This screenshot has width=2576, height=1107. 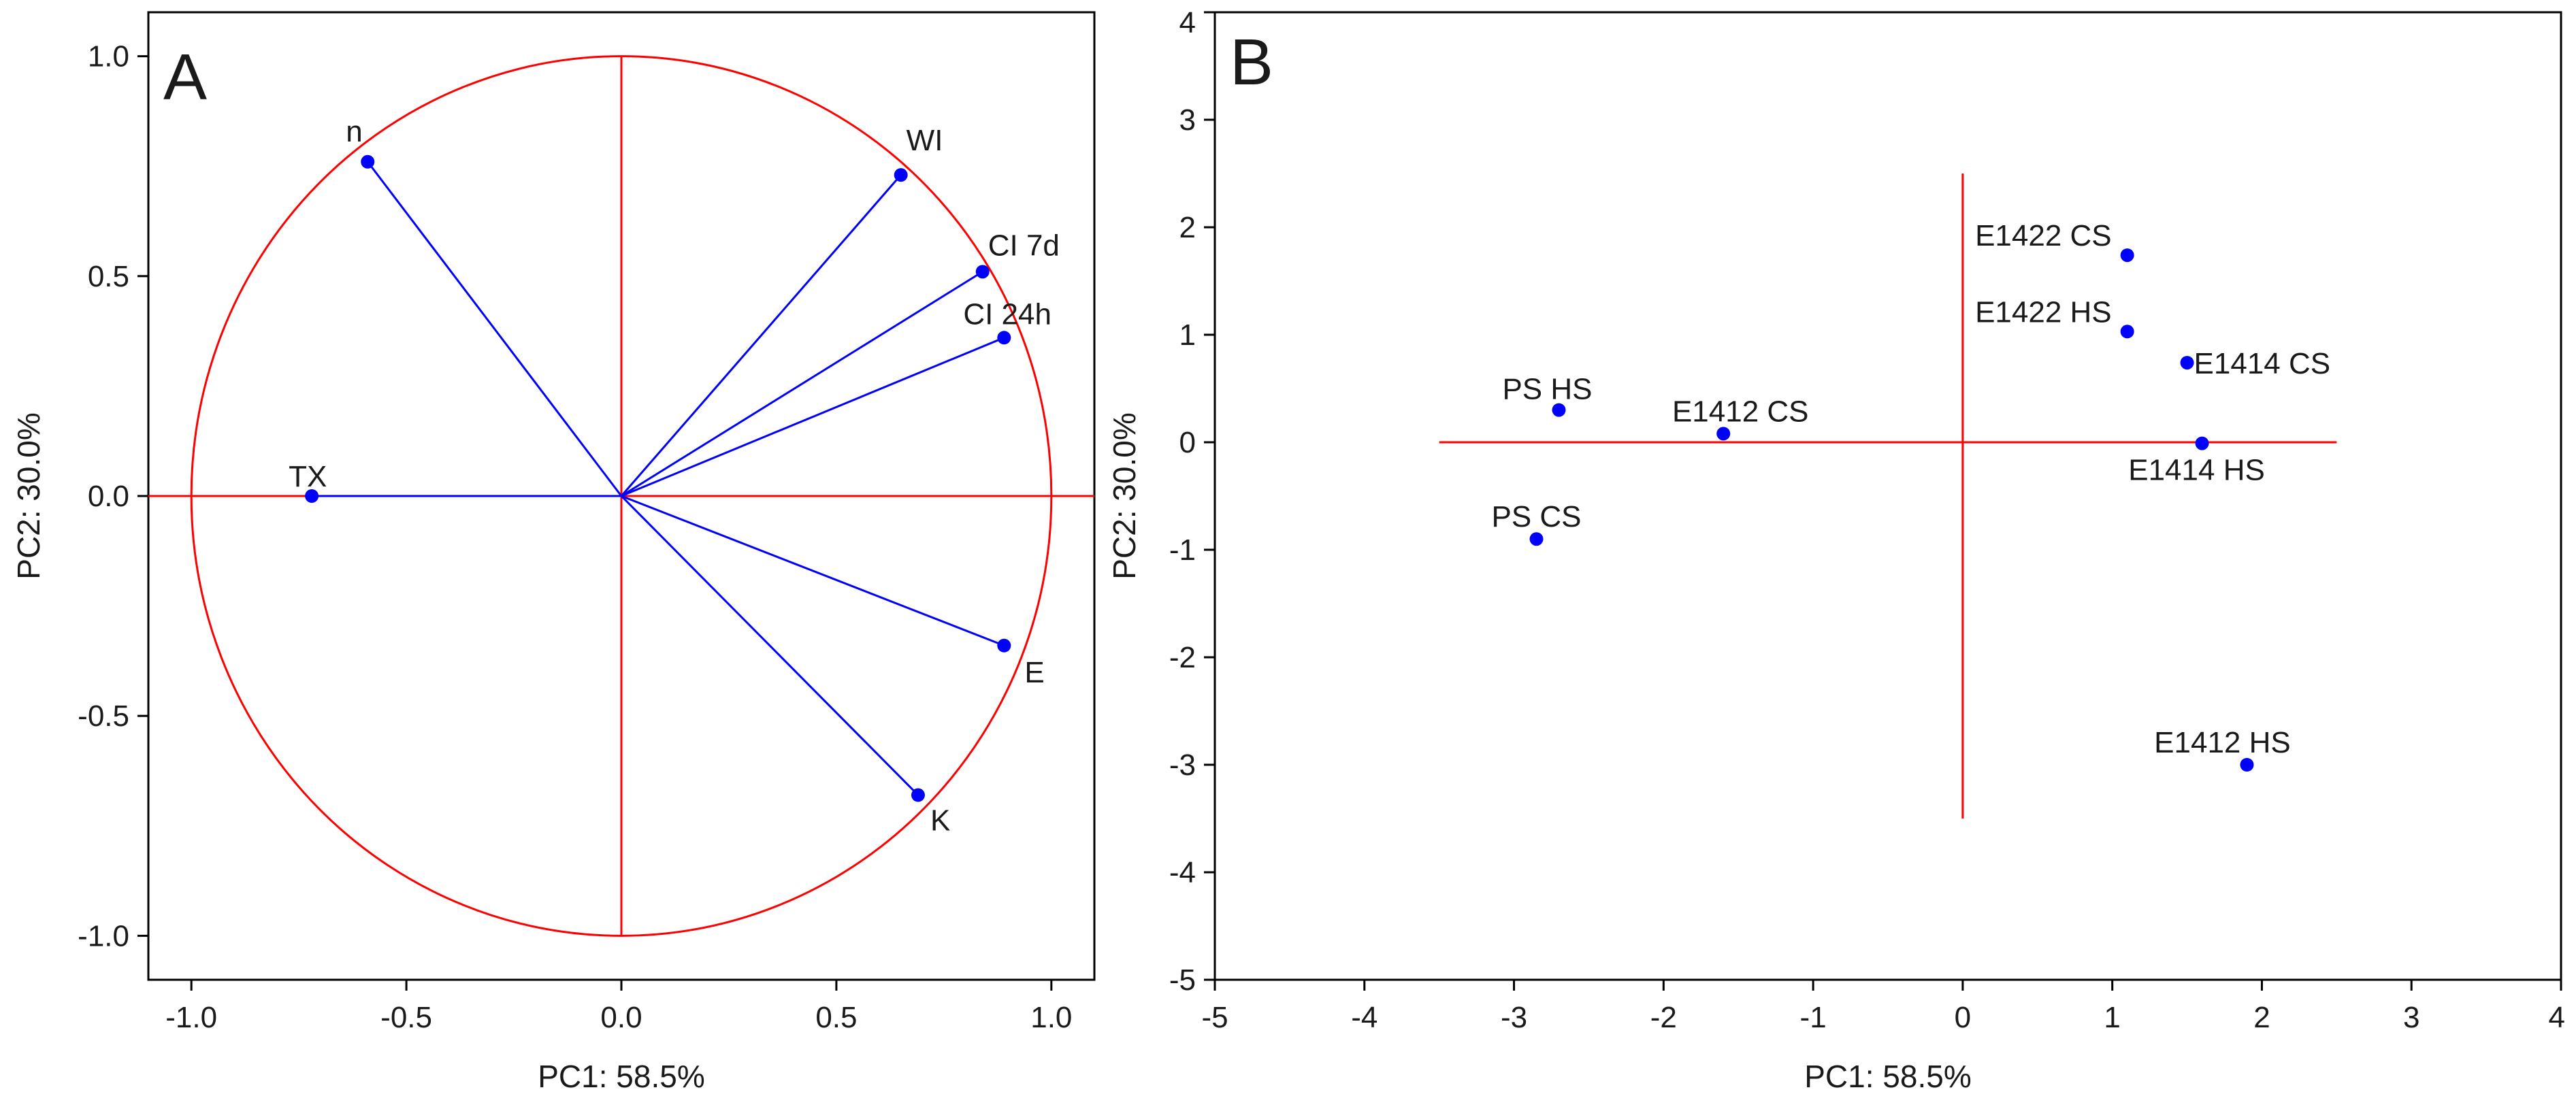 What do you see at coordinates (1024, 245) in the screenshot?
I see `panel-a-point-label-ci-7d: CI 7d` at bounding box center [1024, 245].